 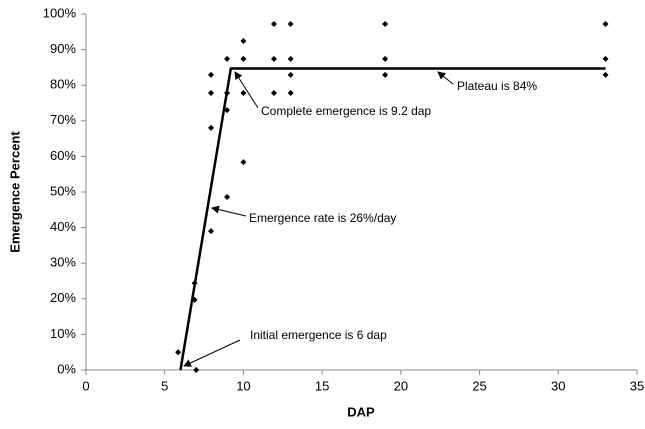 I want to click on y-tick-label: 40%, so click(x=63, y=226).